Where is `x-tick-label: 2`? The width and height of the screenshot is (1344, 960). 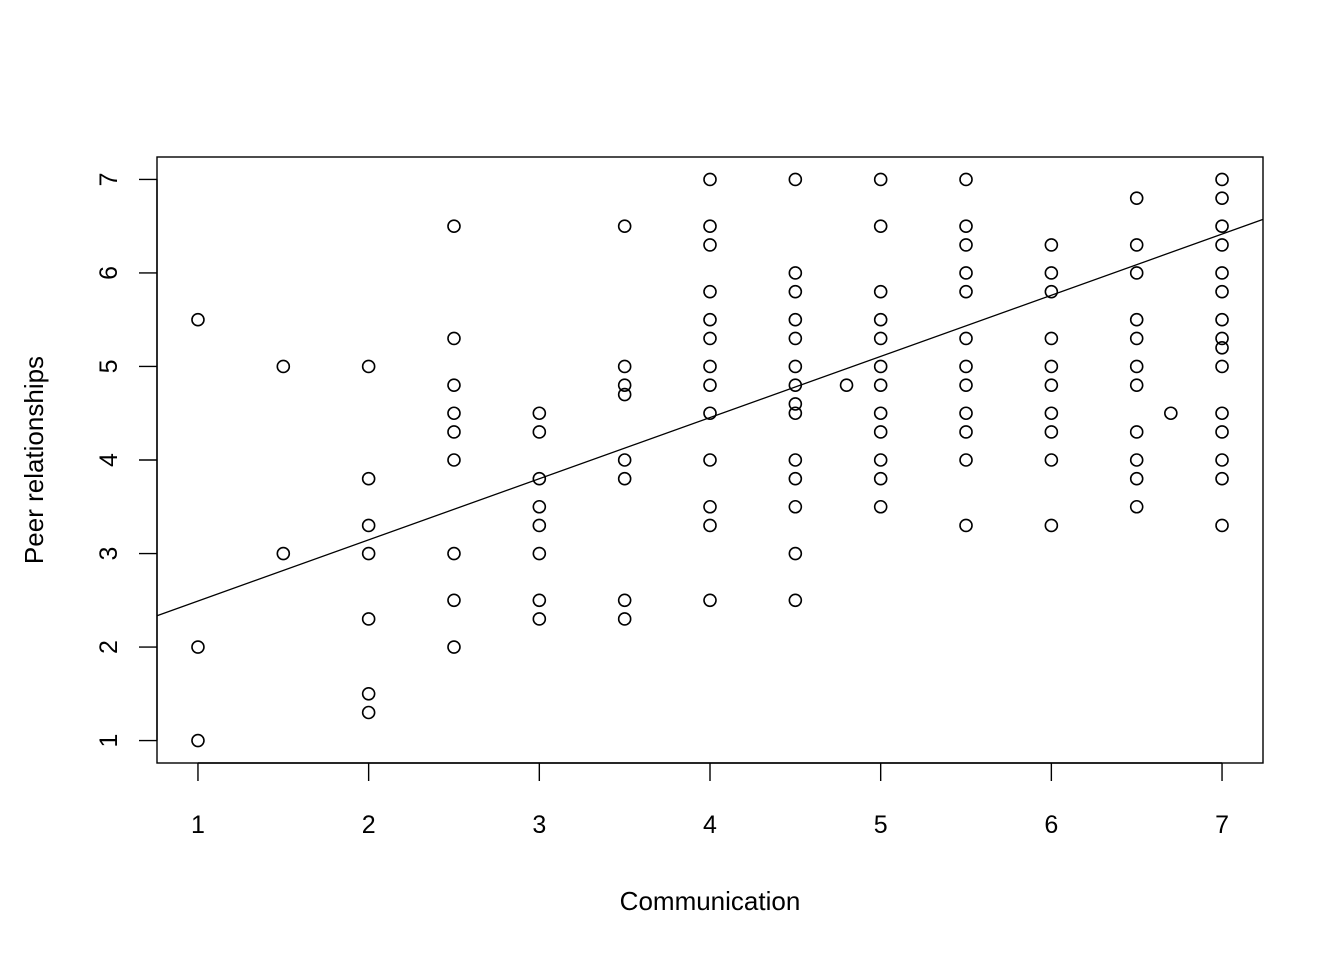 x-tick-label: 2 is located at coordinates (369, 825).